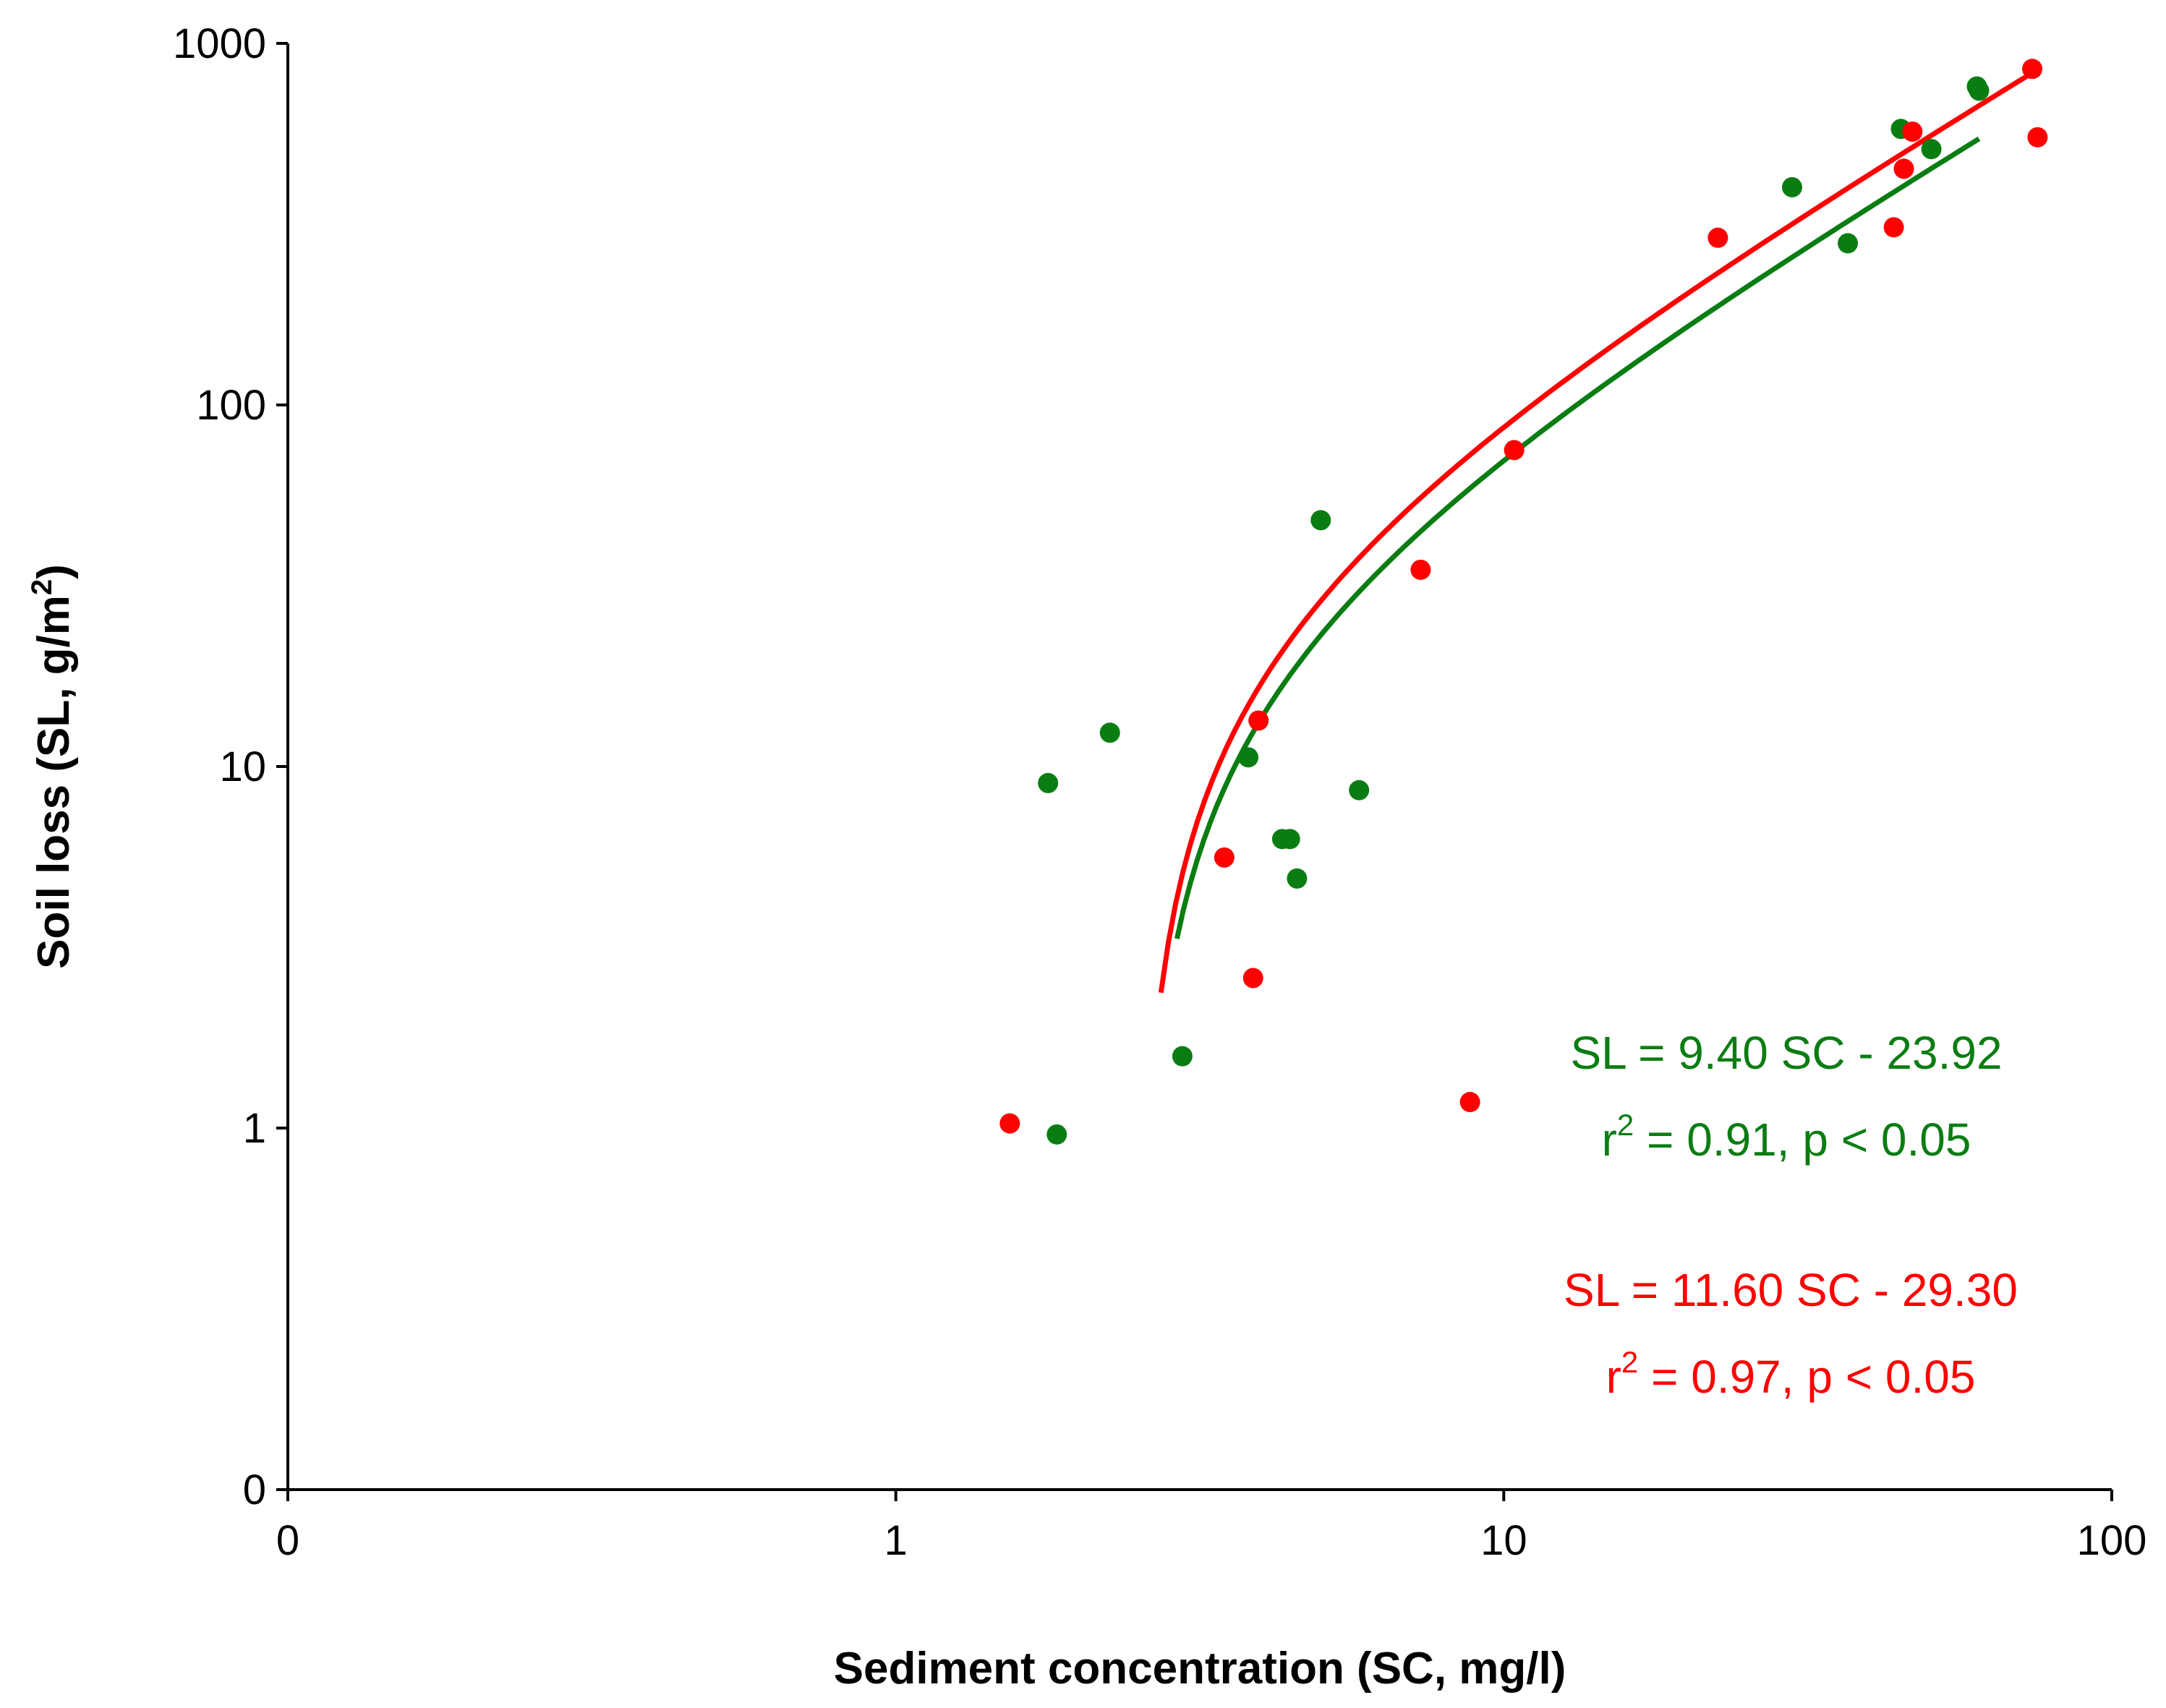 This screenshot has height=1708, width=2166. What do you see at coordinates (2112, 1541) in the screenshot?
I see `x-tick-label: 100` at bounding box center [2112, 1541].